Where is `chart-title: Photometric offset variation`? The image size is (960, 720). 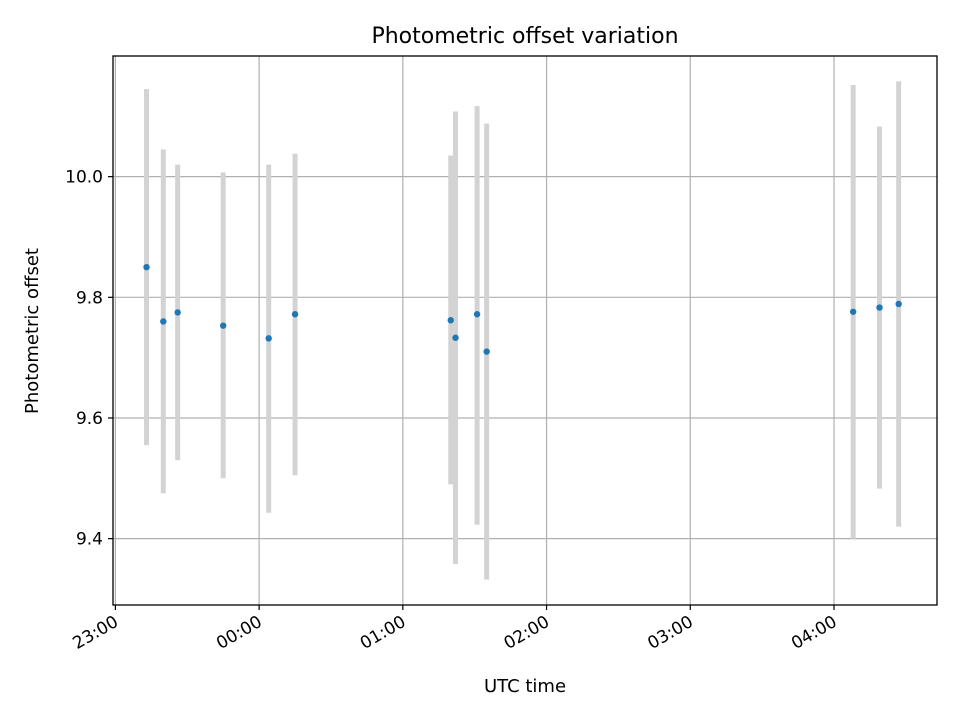 chart-title: Photometric offset variation is located at coordinates (524, 36).